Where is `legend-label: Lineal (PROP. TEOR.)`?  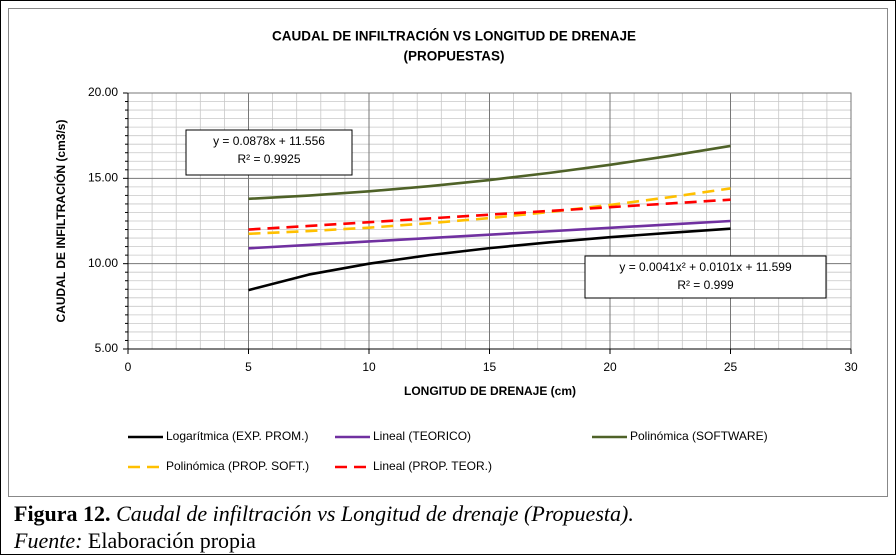 legend-label: Lineal (PROP. TEOR.) is located at coordinates (432, 466).